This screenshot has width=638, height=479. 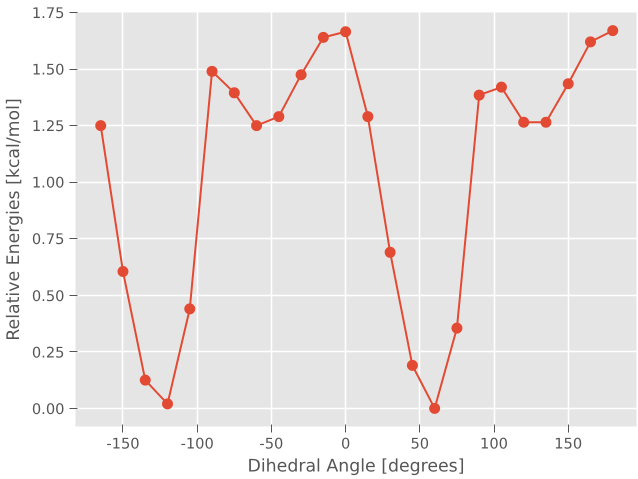 What do you see at coordinates (48, 409) in the screenshot?
I see `y-tick-label: 0.00` at bounding box center [48, 409].